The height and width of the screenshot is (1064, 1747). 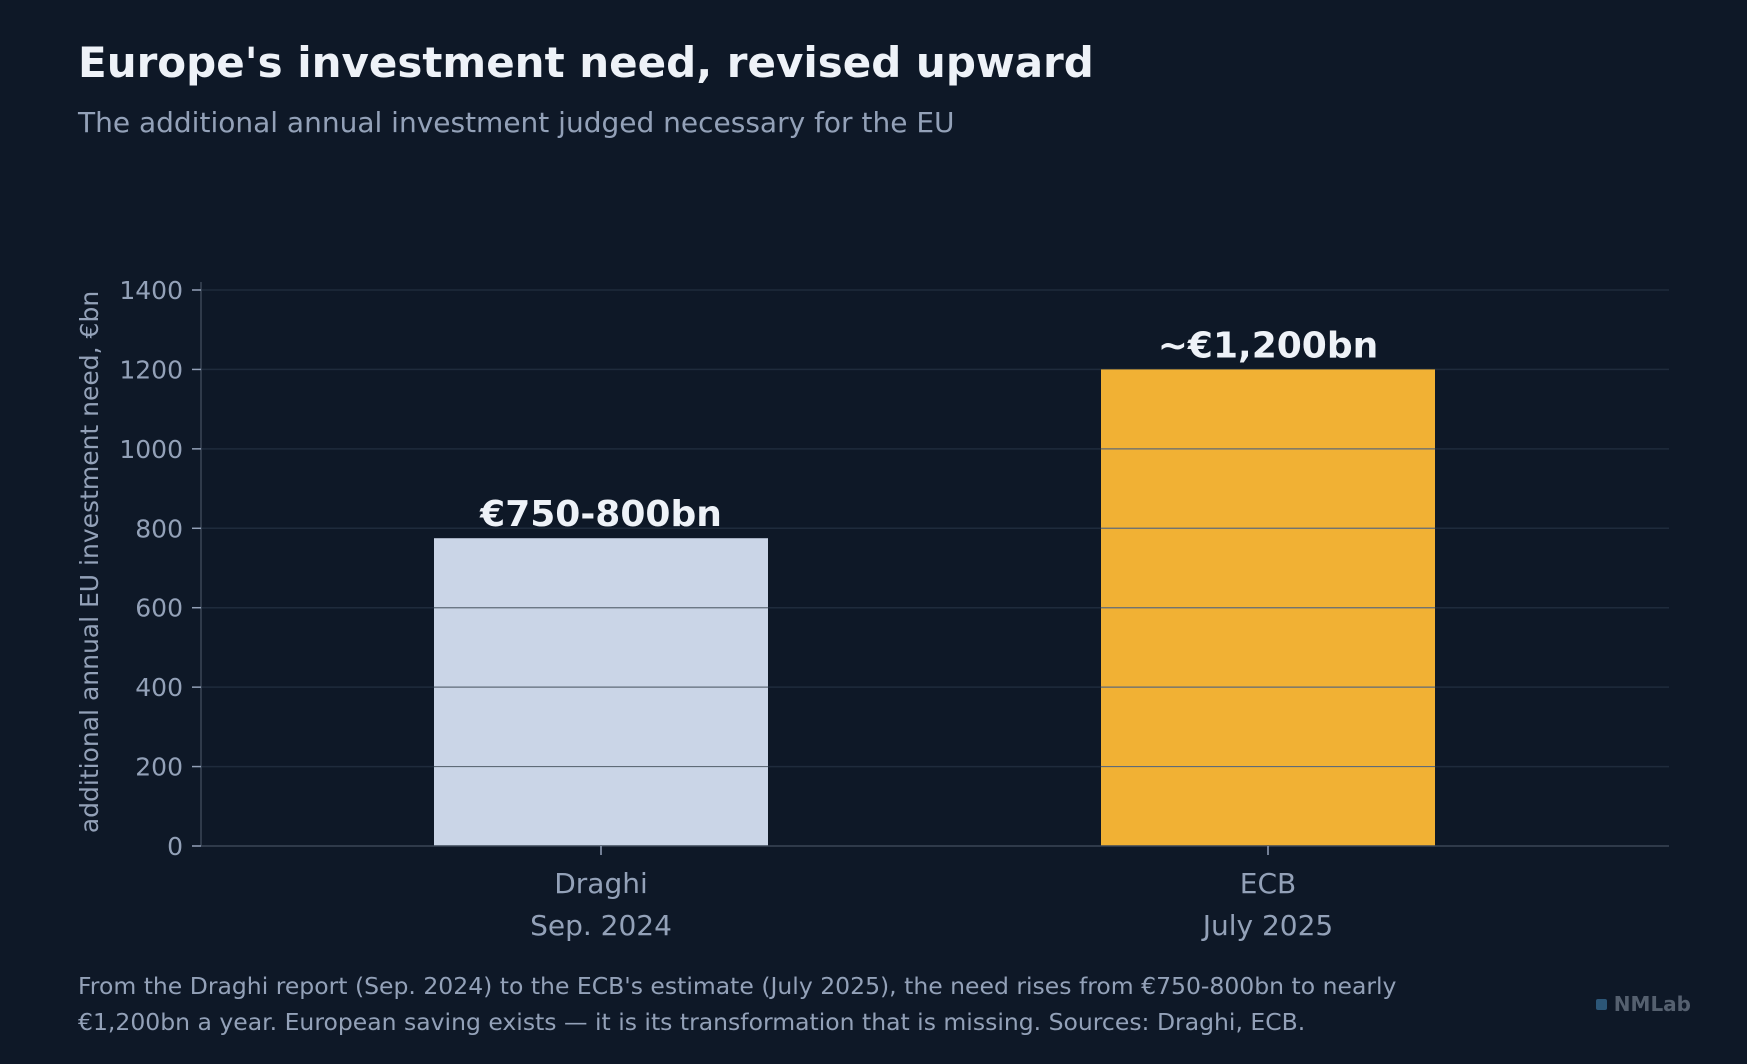 What do you see at coordinates (159, 608) in the screenshot?
I see `y-tick-label: 600` at bounding box center [159, 608].